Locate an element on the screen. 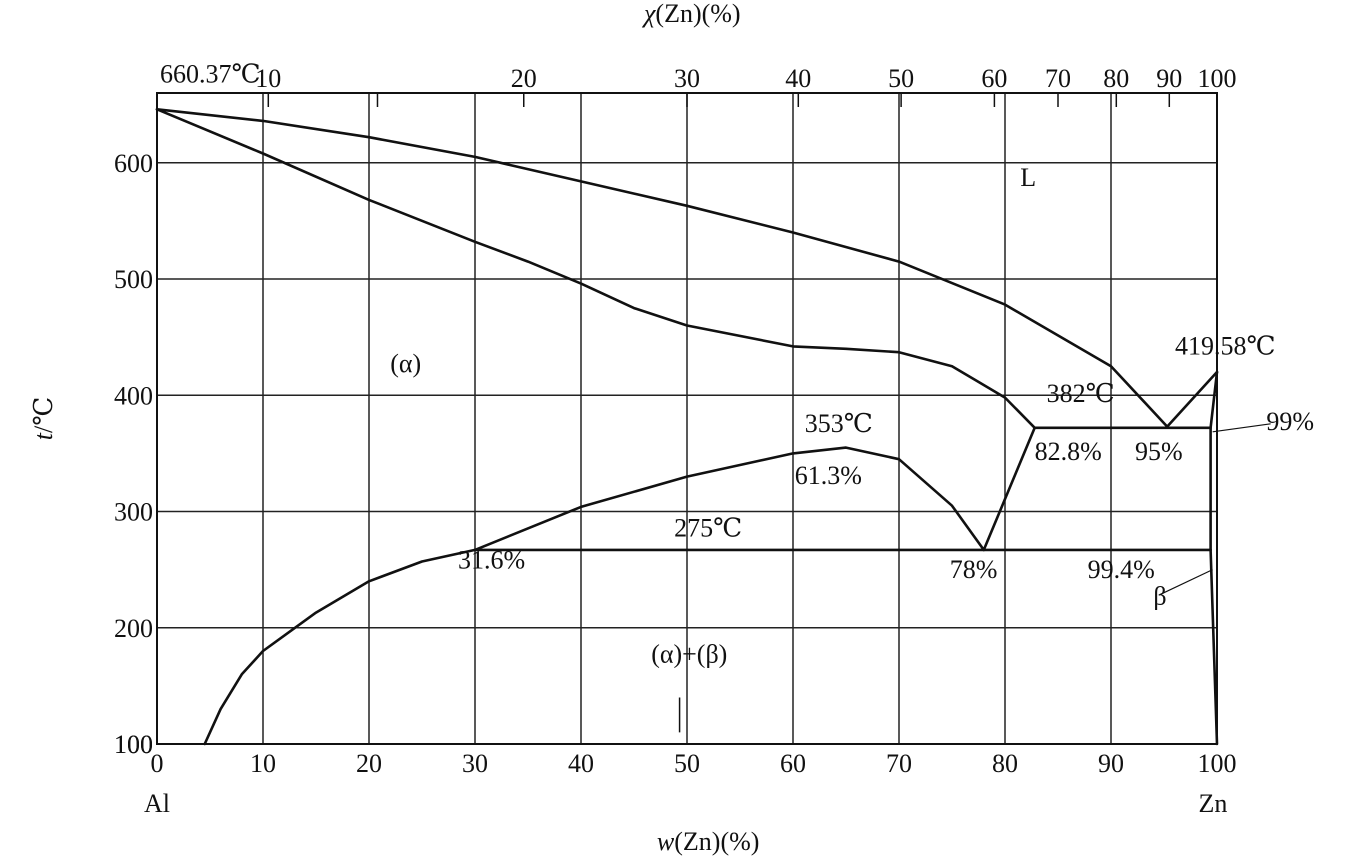 The width and height of the screenshot is (1367, 858). curve-beta-lower is located at coordinates (1214, 647).